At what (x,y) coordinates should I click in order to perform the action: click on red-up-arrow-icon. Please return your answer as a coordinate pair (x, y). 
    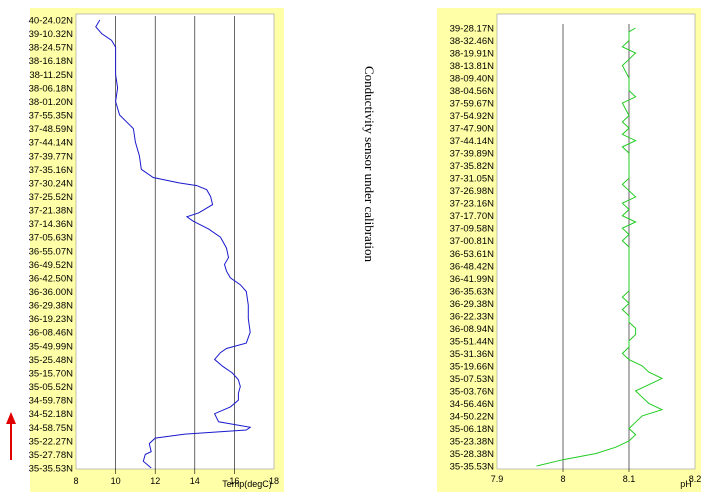
    Looking at the image, I should click on (11, 436).